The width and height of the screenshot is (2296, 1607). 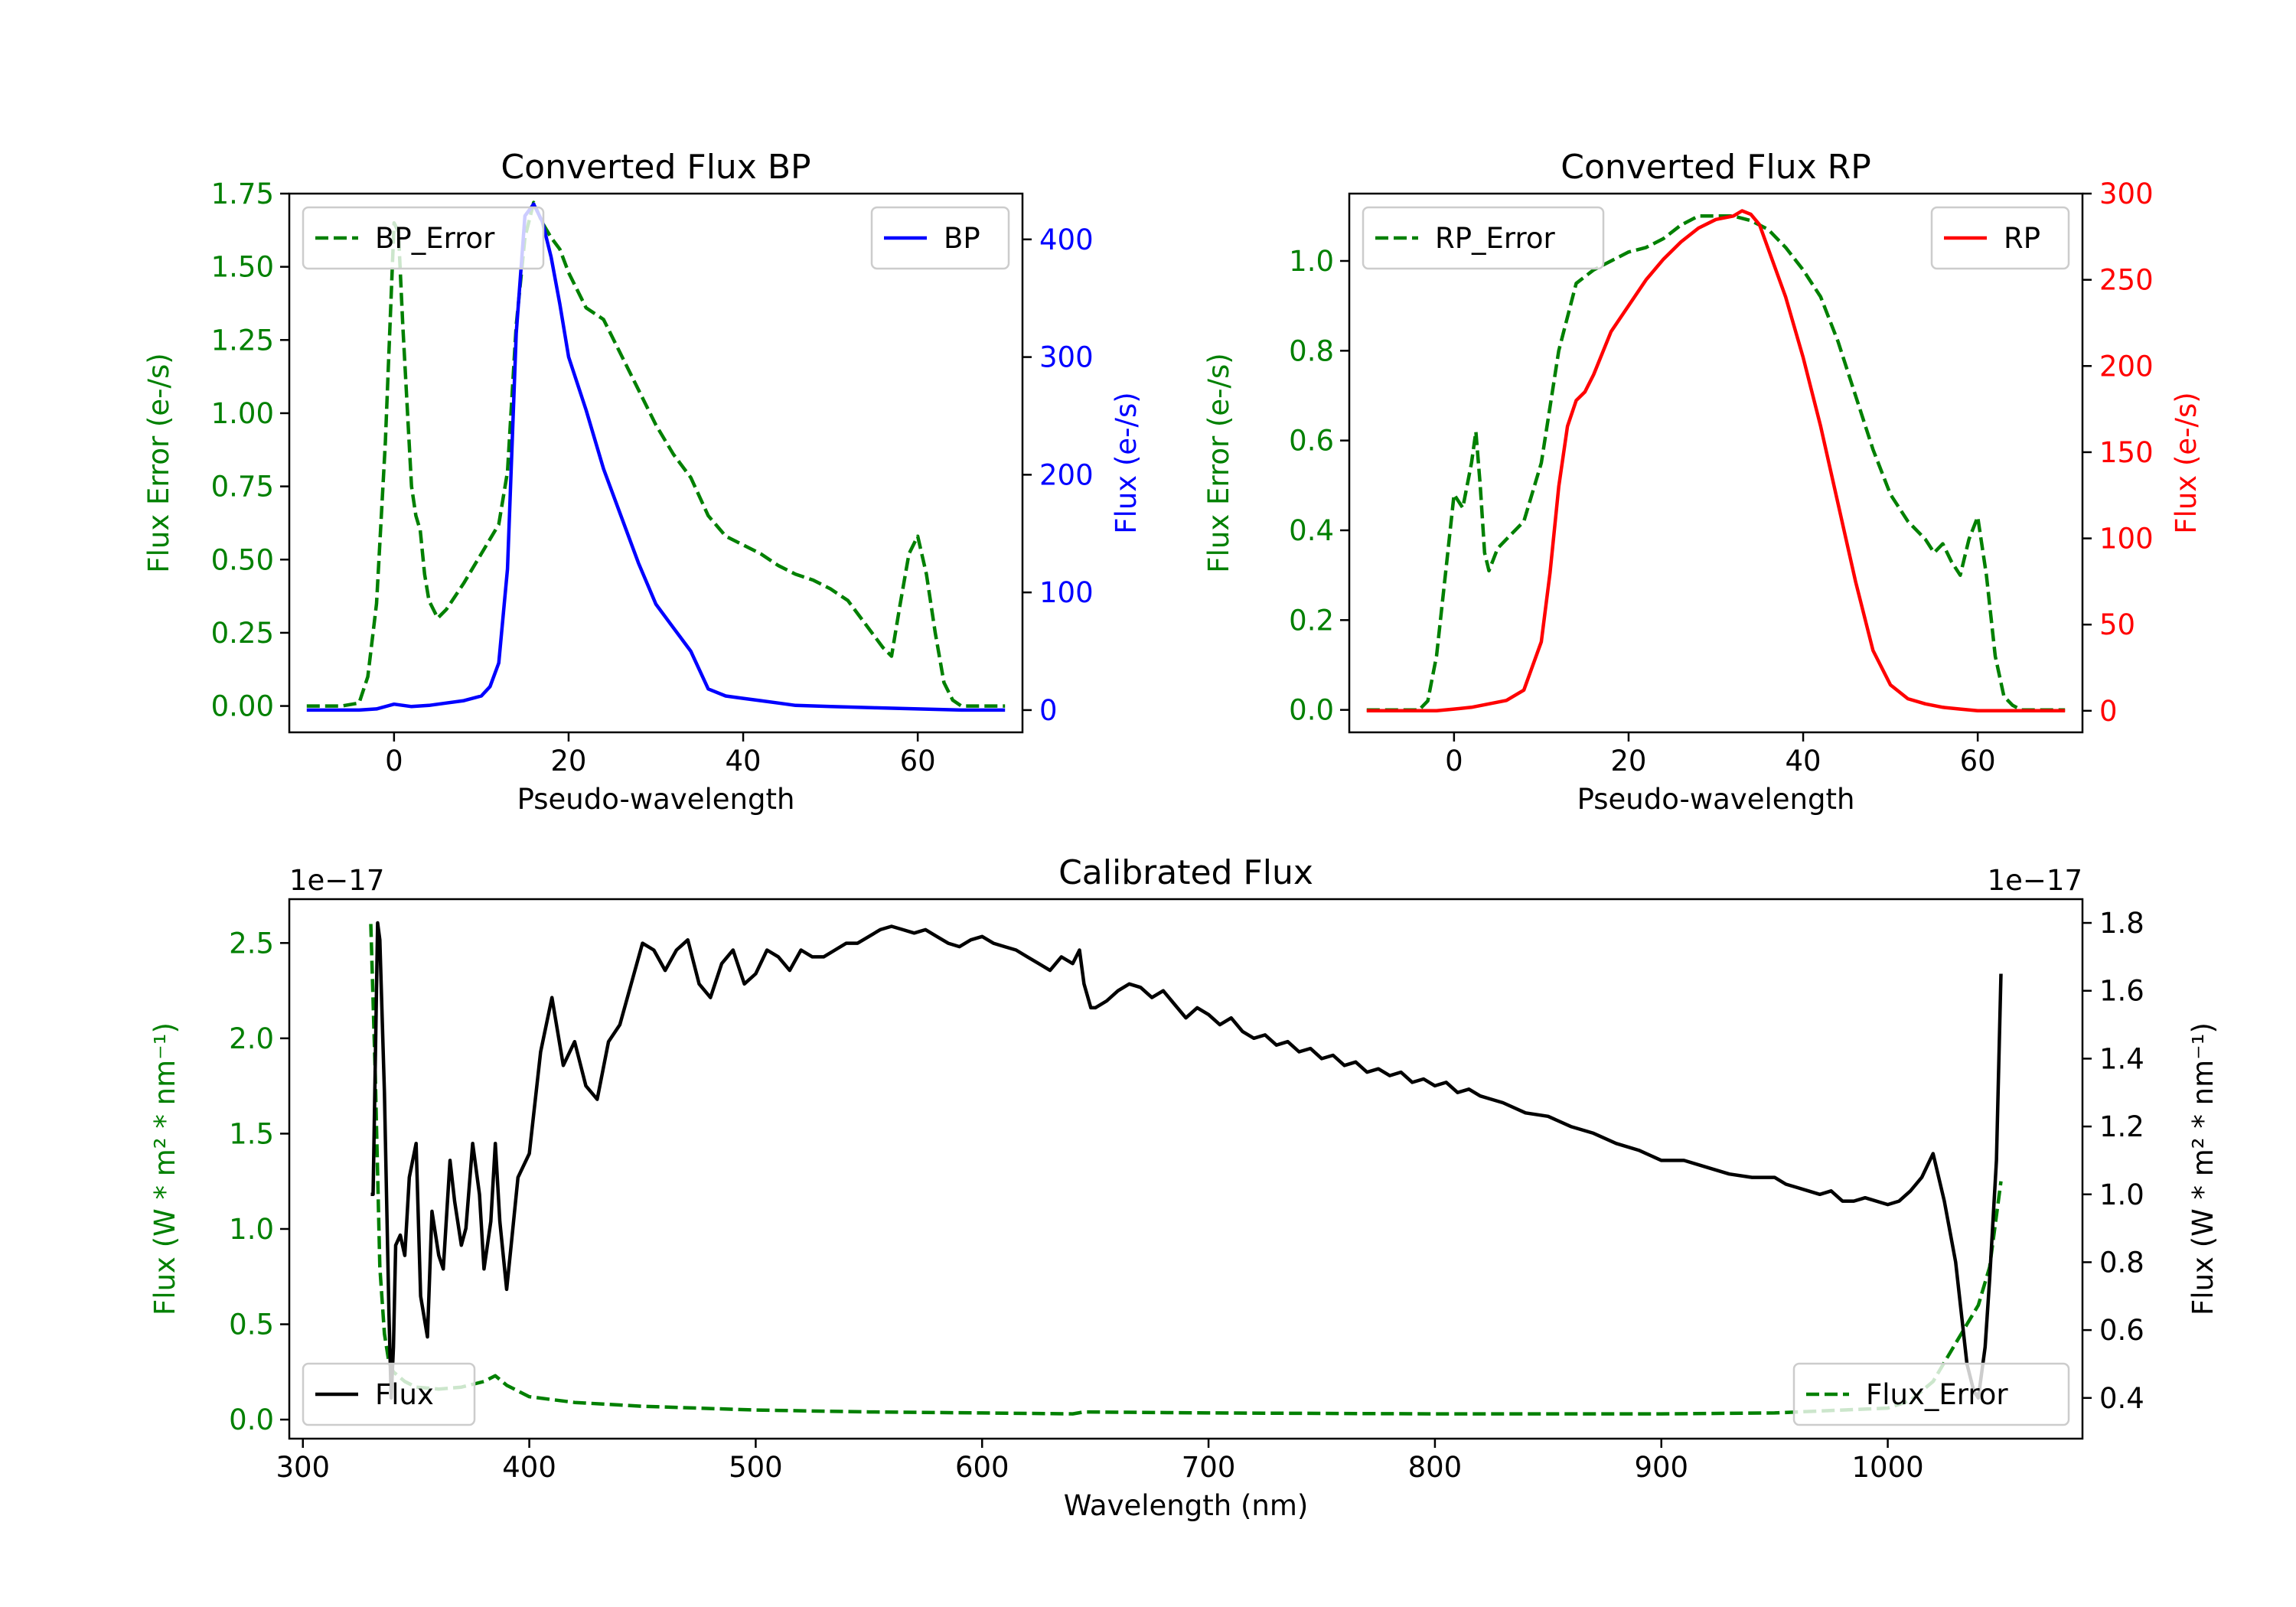 I want to click on y-left-tick-label: 2.0, so click(x=251, y=1038).